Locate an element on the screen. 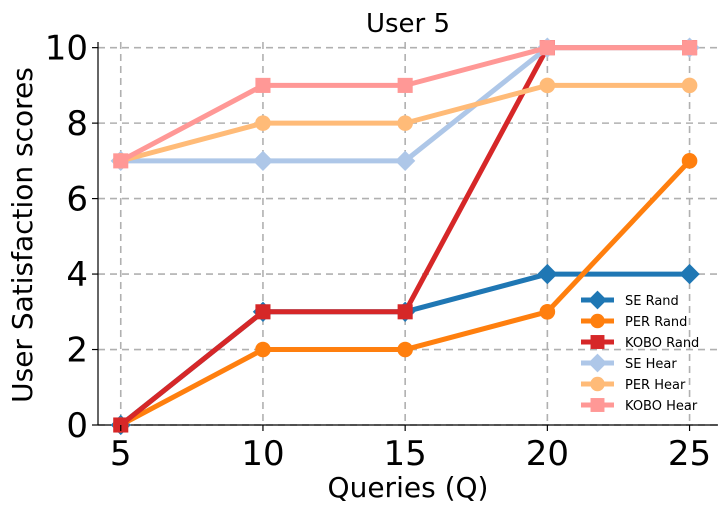 The image size is (727, 512). x-tick-label: 15 is located at coordinates (405, 454).